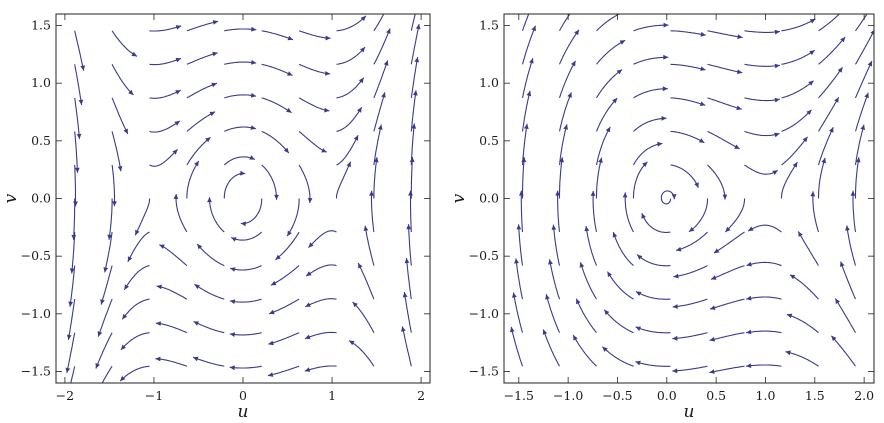 Image resolution: width=884 pixels, height=423 pixels. Describe the element at coordinates (11, 198) in the screenshot. I see `y-axis-label: v` at that location.